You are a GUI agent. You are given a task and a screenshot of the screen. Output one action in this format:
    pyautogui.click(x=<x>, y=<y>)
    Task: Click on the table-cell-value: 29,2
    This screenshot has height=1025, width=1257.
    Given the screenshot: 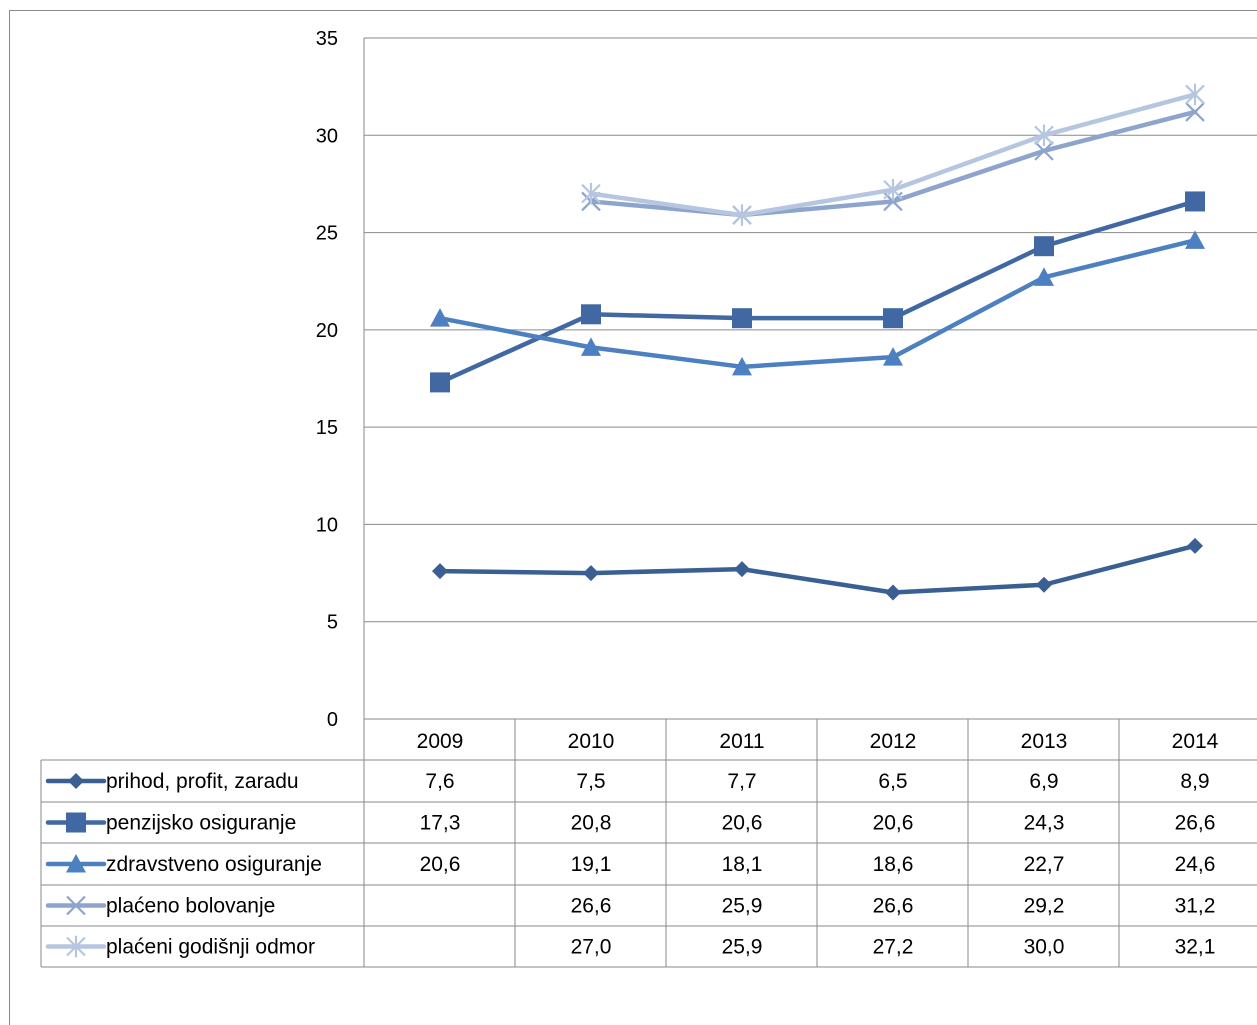 What is the action you would take?
    pyautogui.click(x=1044, y=906)
    